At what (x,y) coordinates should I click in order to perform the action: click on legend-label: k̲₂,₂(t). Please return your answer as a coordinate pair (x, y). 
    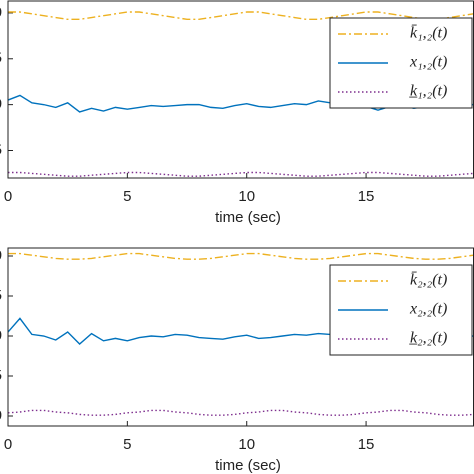
    Looking at the image, I should click on (428, 338).